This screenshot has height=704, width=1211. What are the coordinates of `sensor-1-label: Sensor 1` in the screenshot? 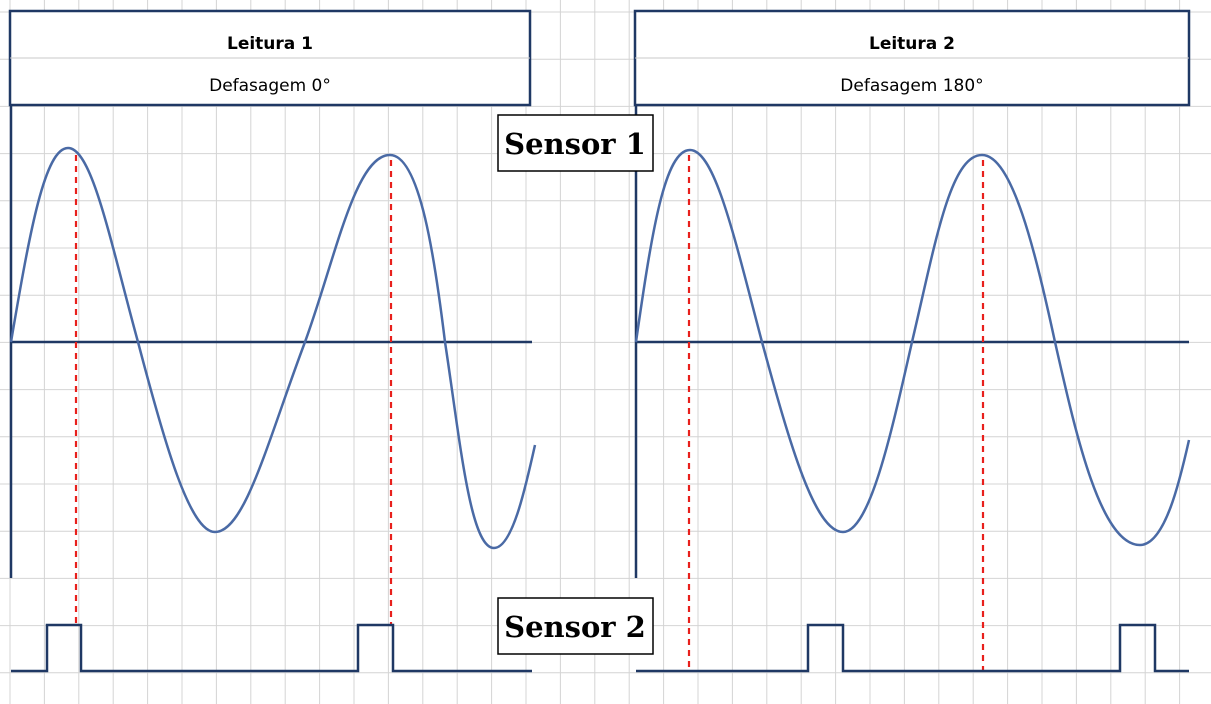 It's located at (575, 144).